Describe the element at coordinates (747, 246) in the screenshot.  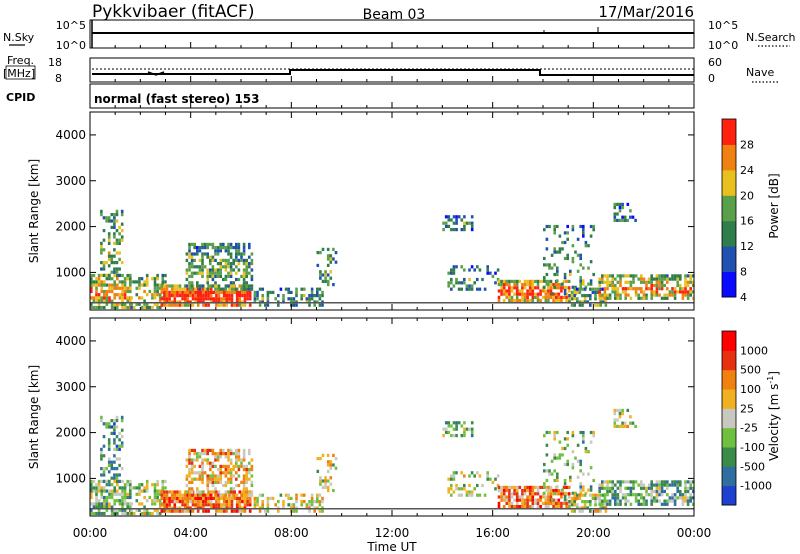
I see `power-colorbar-tick-4: 12` at that location.